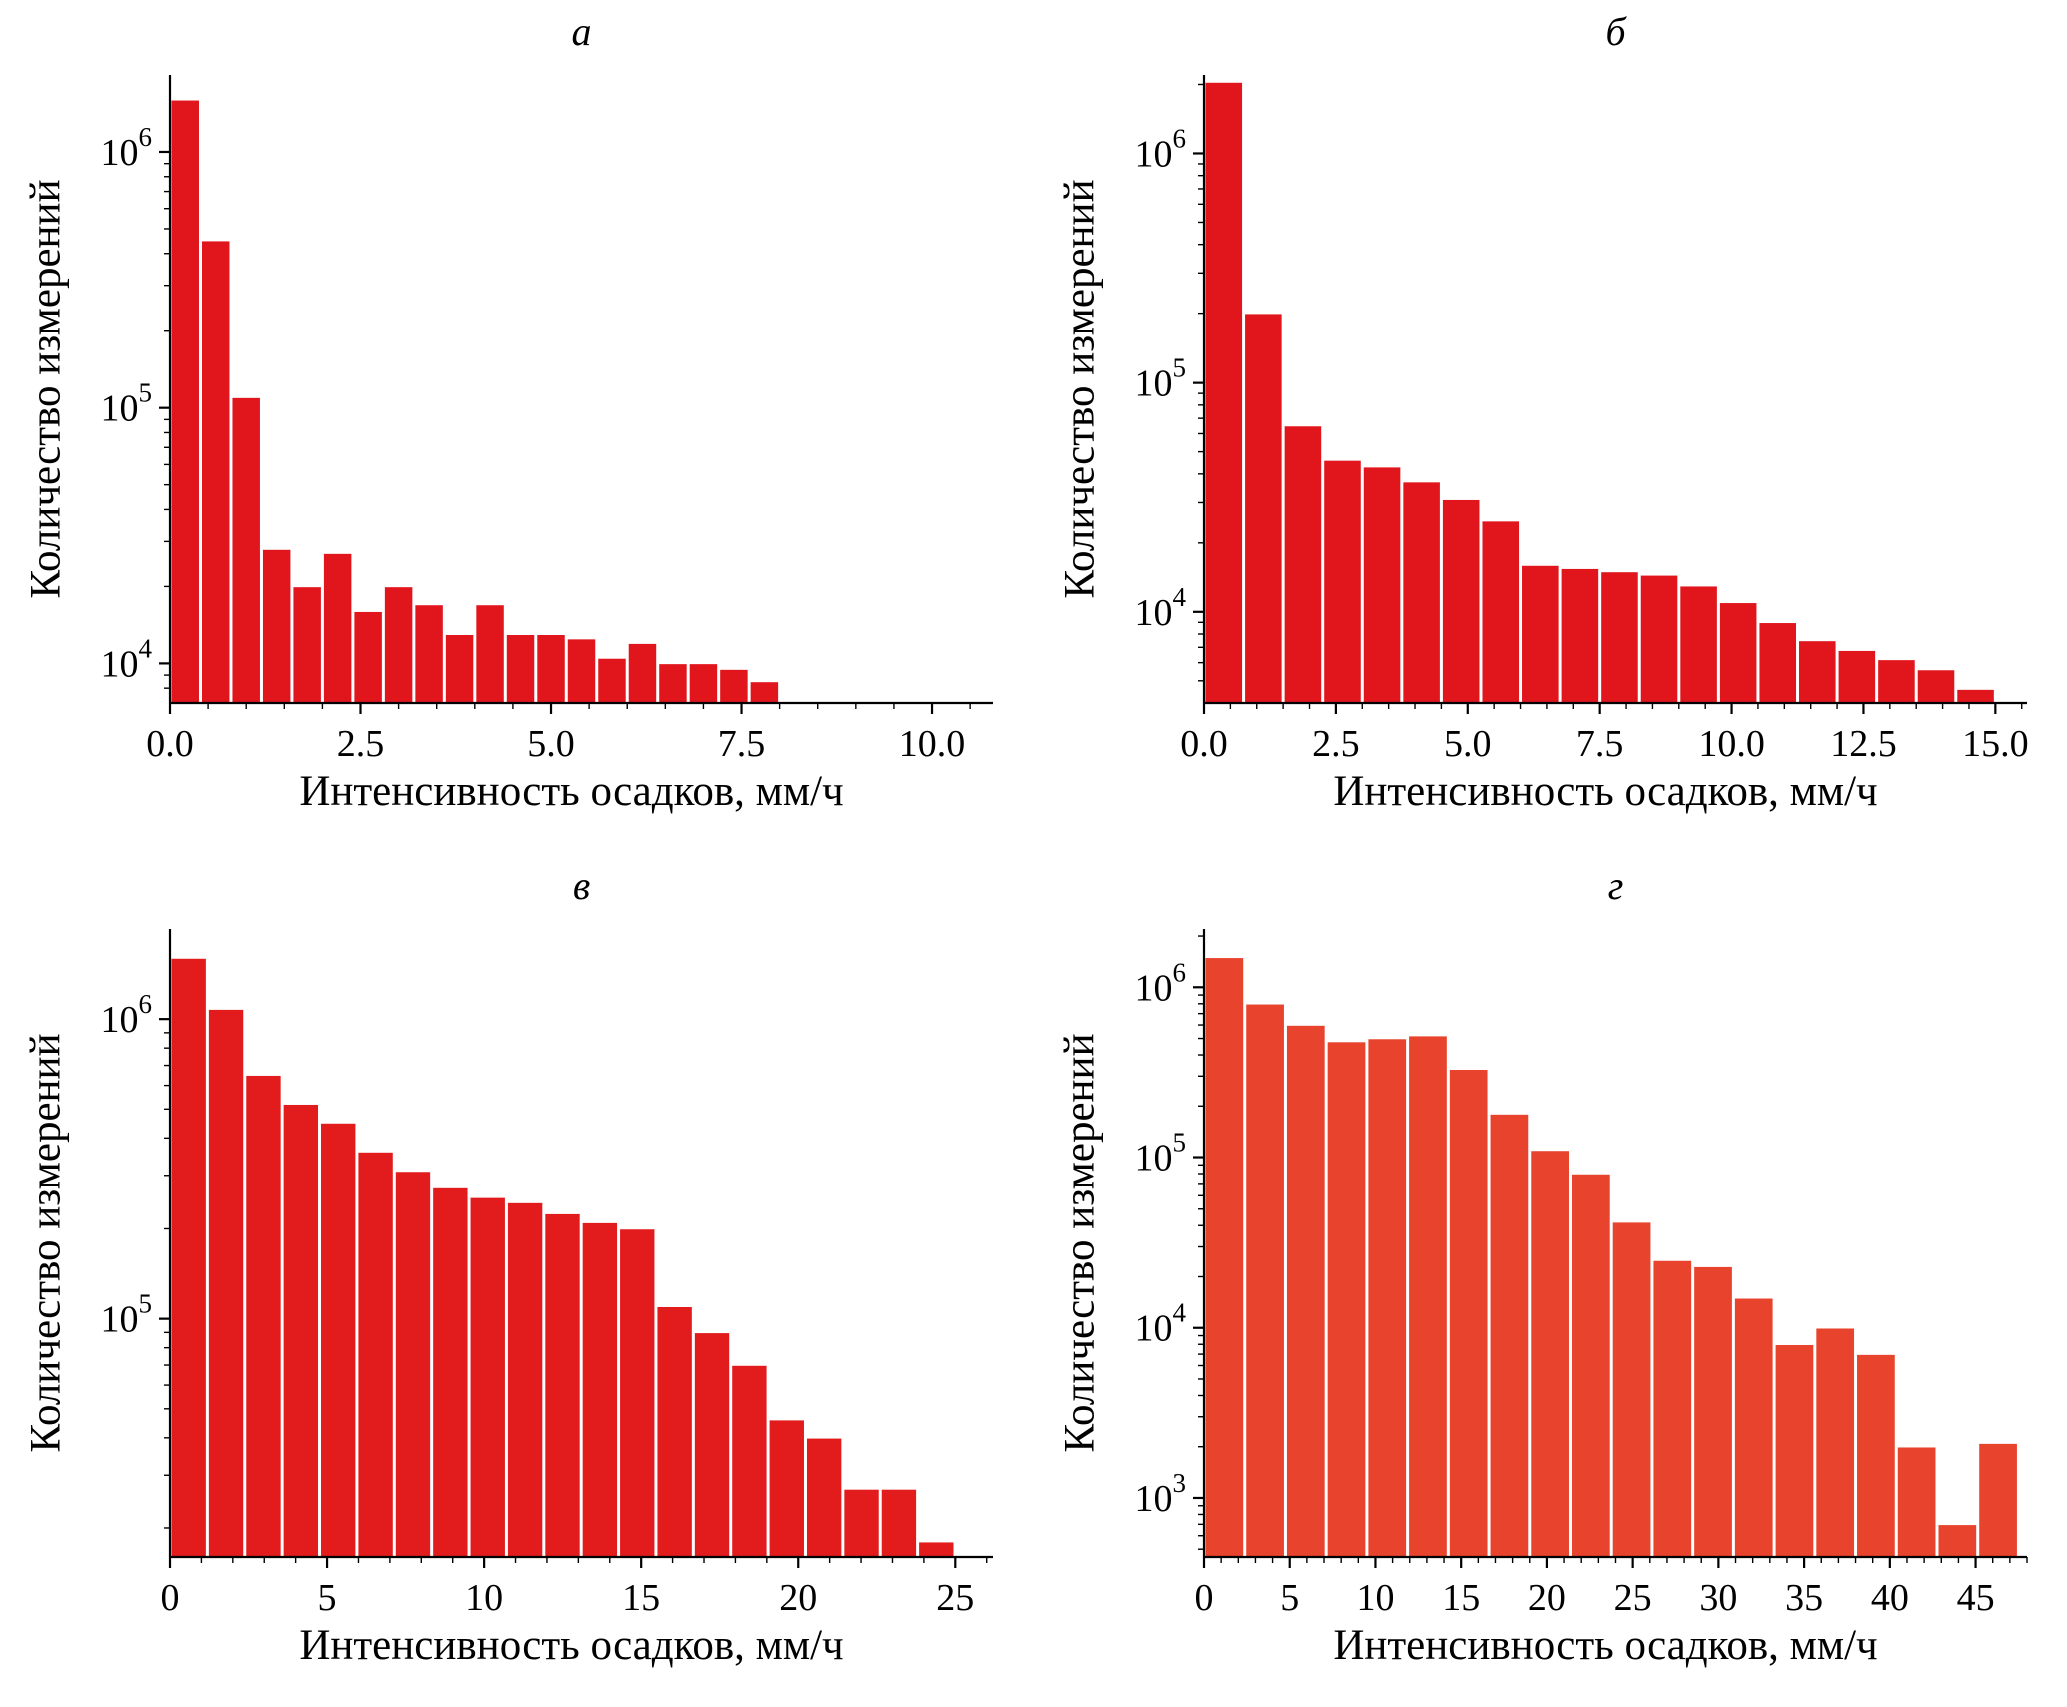 This screenshot has height=1707, width=2067. I want to click on x-tick-label: 20, so click(798, 1598).